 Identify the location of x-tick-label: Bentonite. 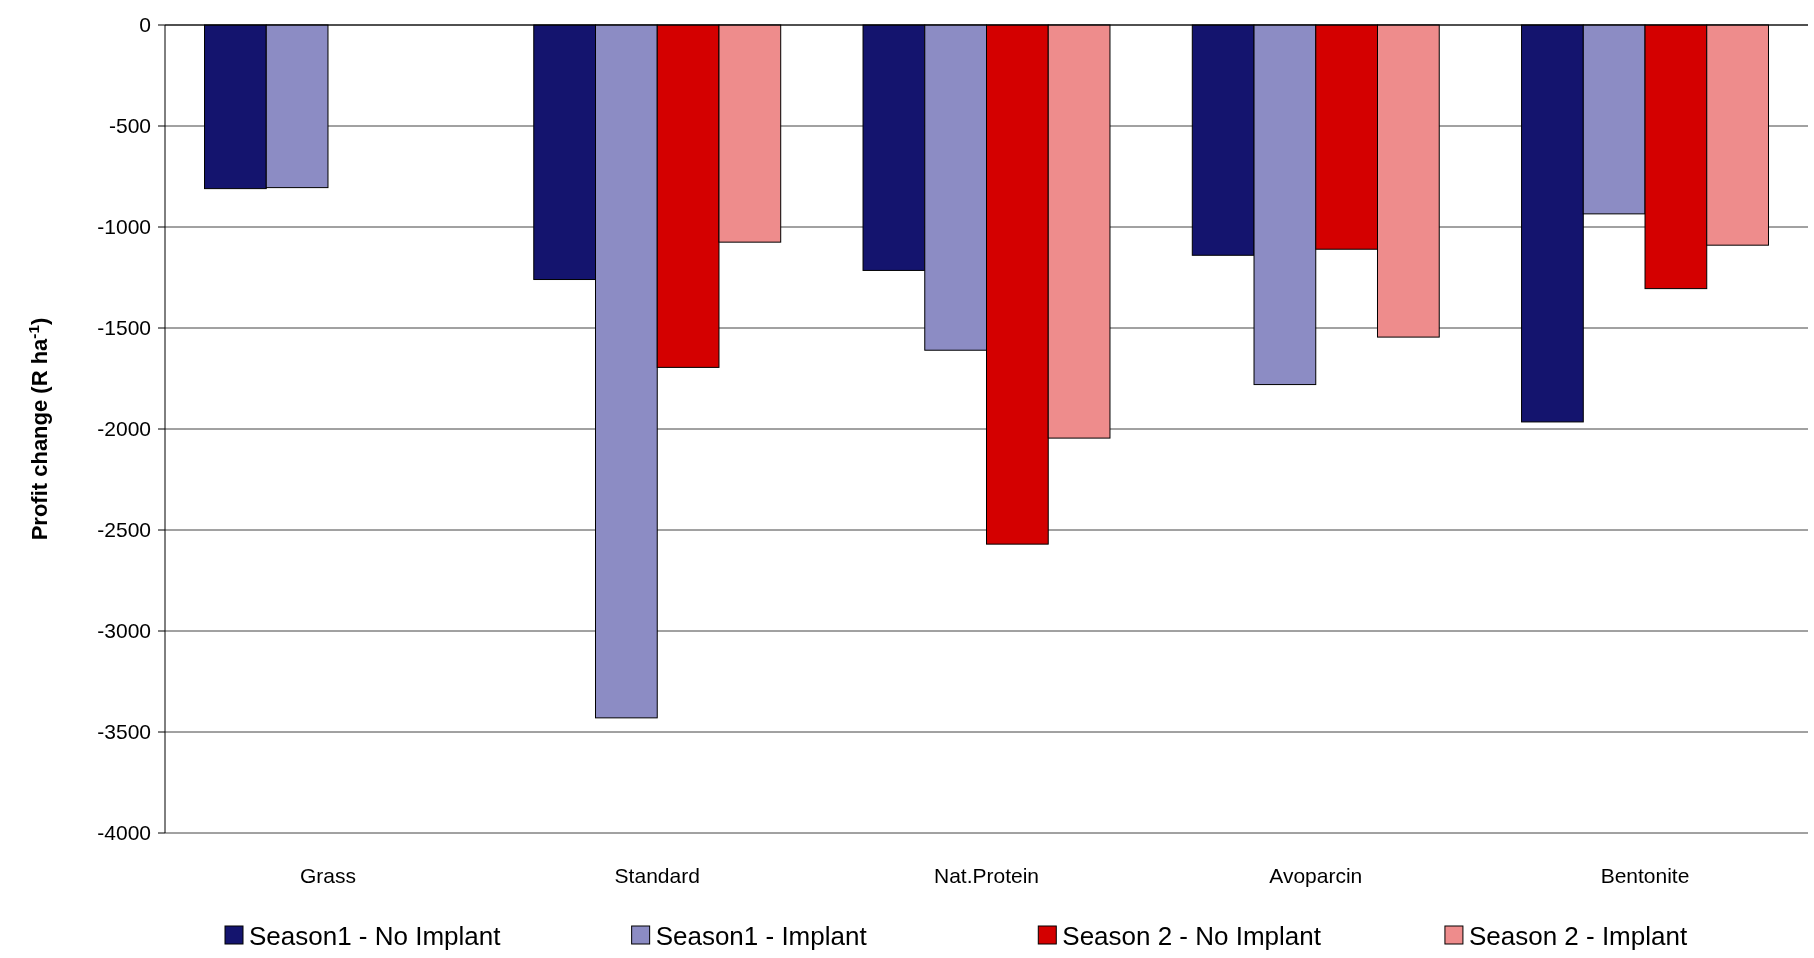
(1645, 875).